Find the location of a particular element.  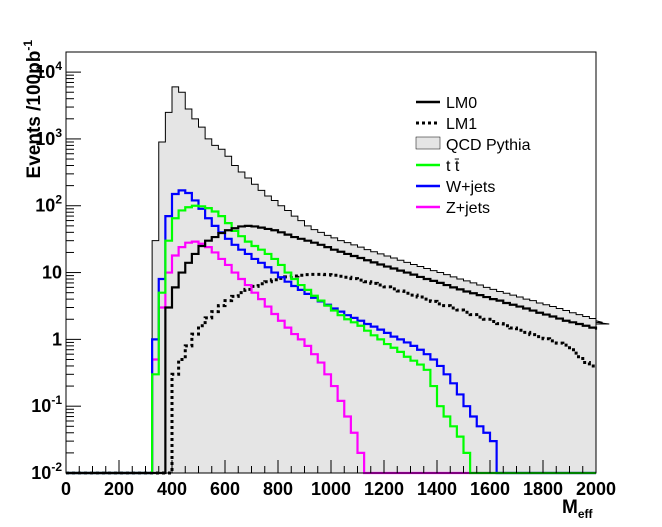

y-axis-title-sup: -1 is located at coordinates (28, 45).